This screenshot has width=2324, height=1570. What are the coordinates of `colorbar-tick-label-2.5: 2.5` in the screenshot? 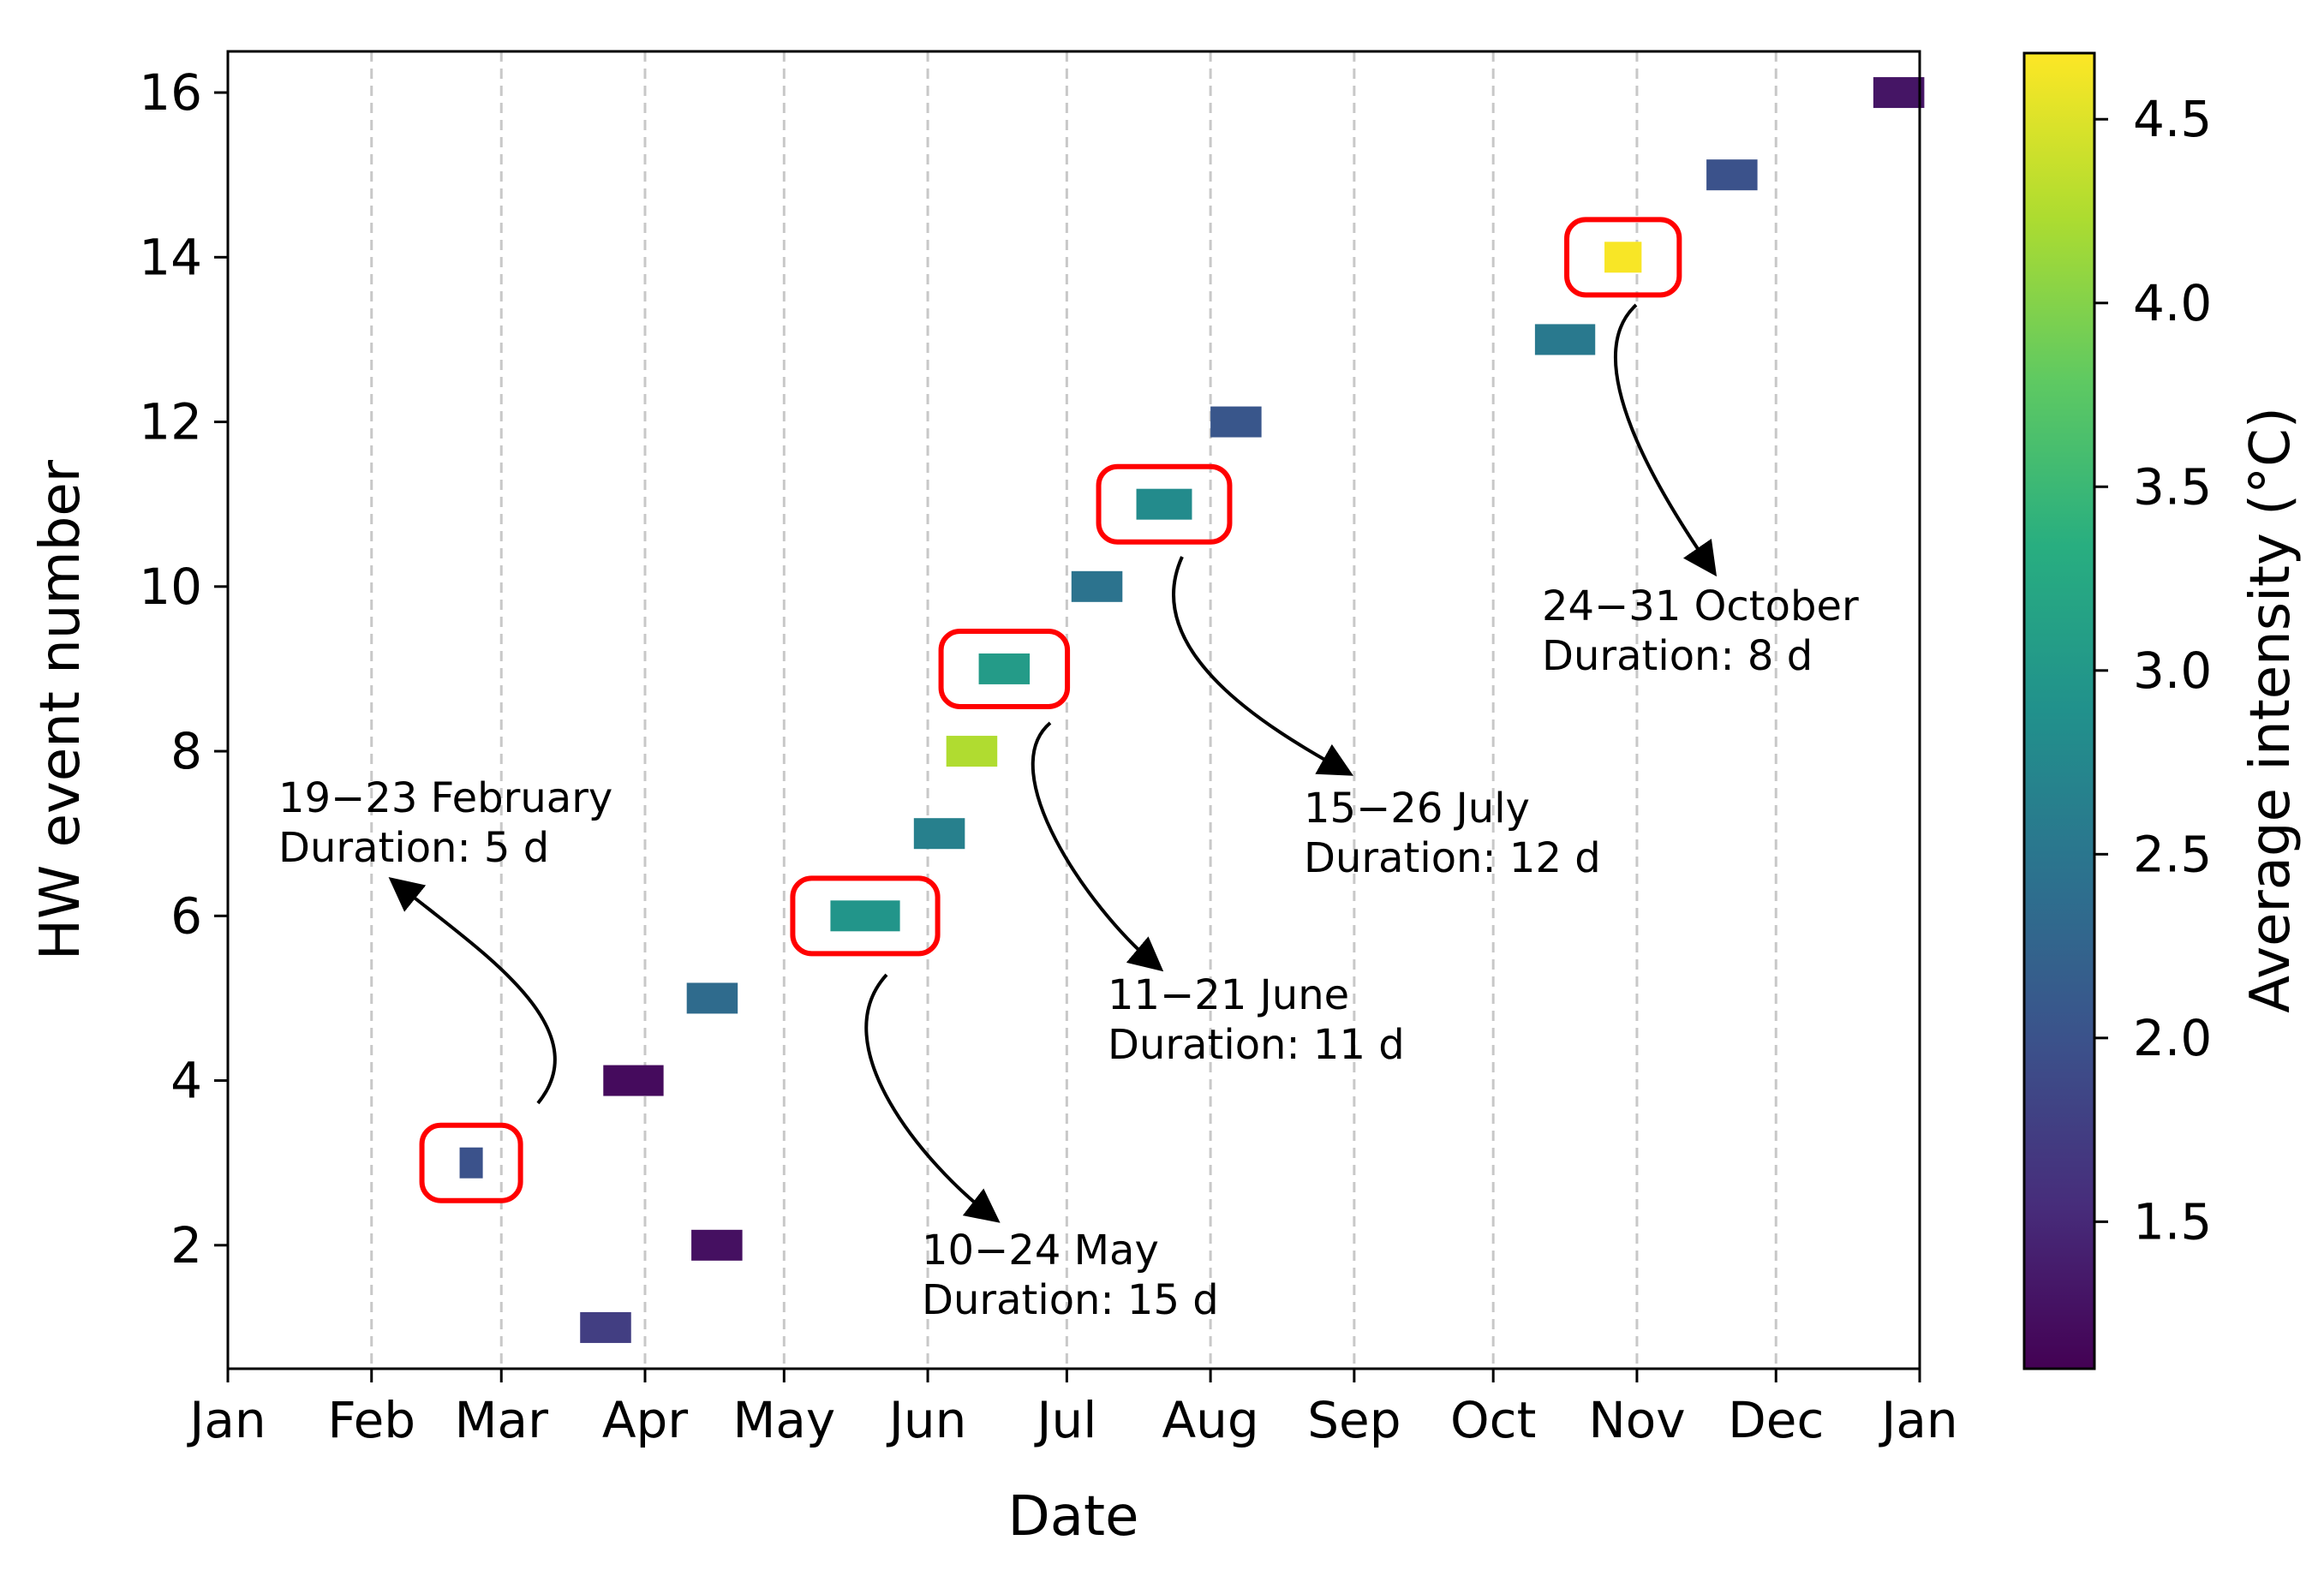 It's located at (2172, 854).